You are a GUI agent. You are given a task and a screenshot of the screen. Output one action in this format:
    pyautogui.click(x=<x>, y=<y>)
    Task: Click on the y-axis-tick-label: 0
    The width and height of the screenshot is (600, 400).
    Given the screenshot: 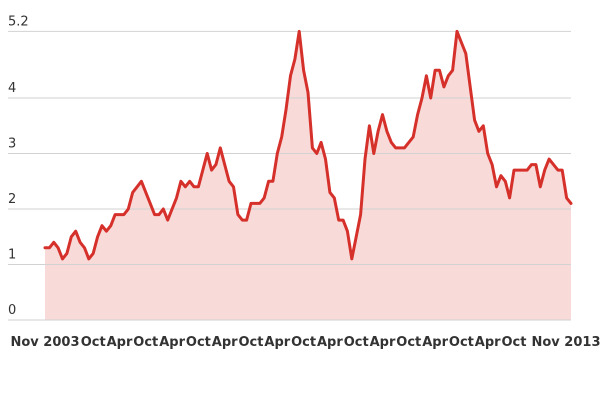 What is the action you would take?
    pyautogui.click(x=12, y=310)
    